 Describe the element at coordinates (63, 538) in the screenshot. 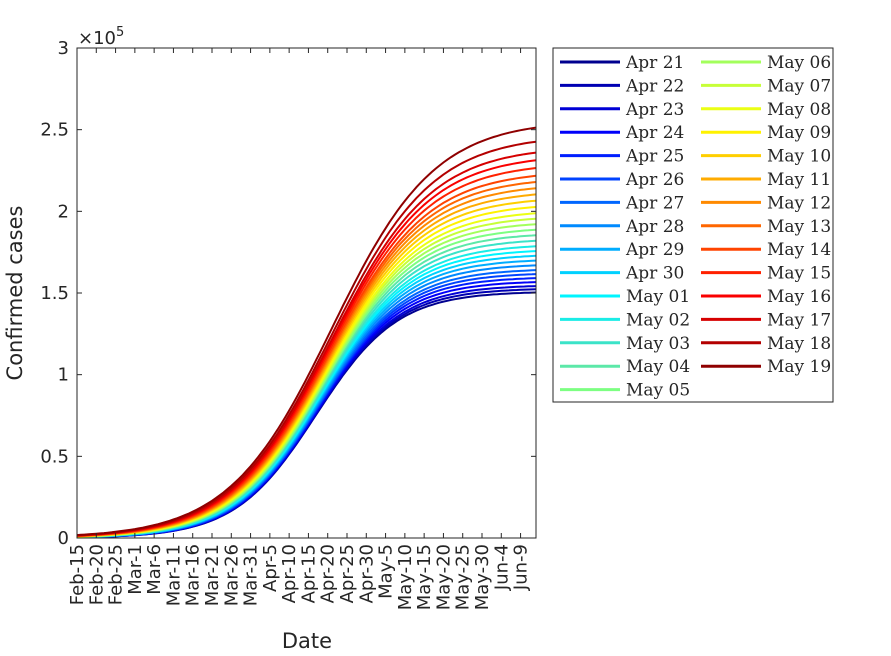

I see `y-tick-label: 0` at that location.